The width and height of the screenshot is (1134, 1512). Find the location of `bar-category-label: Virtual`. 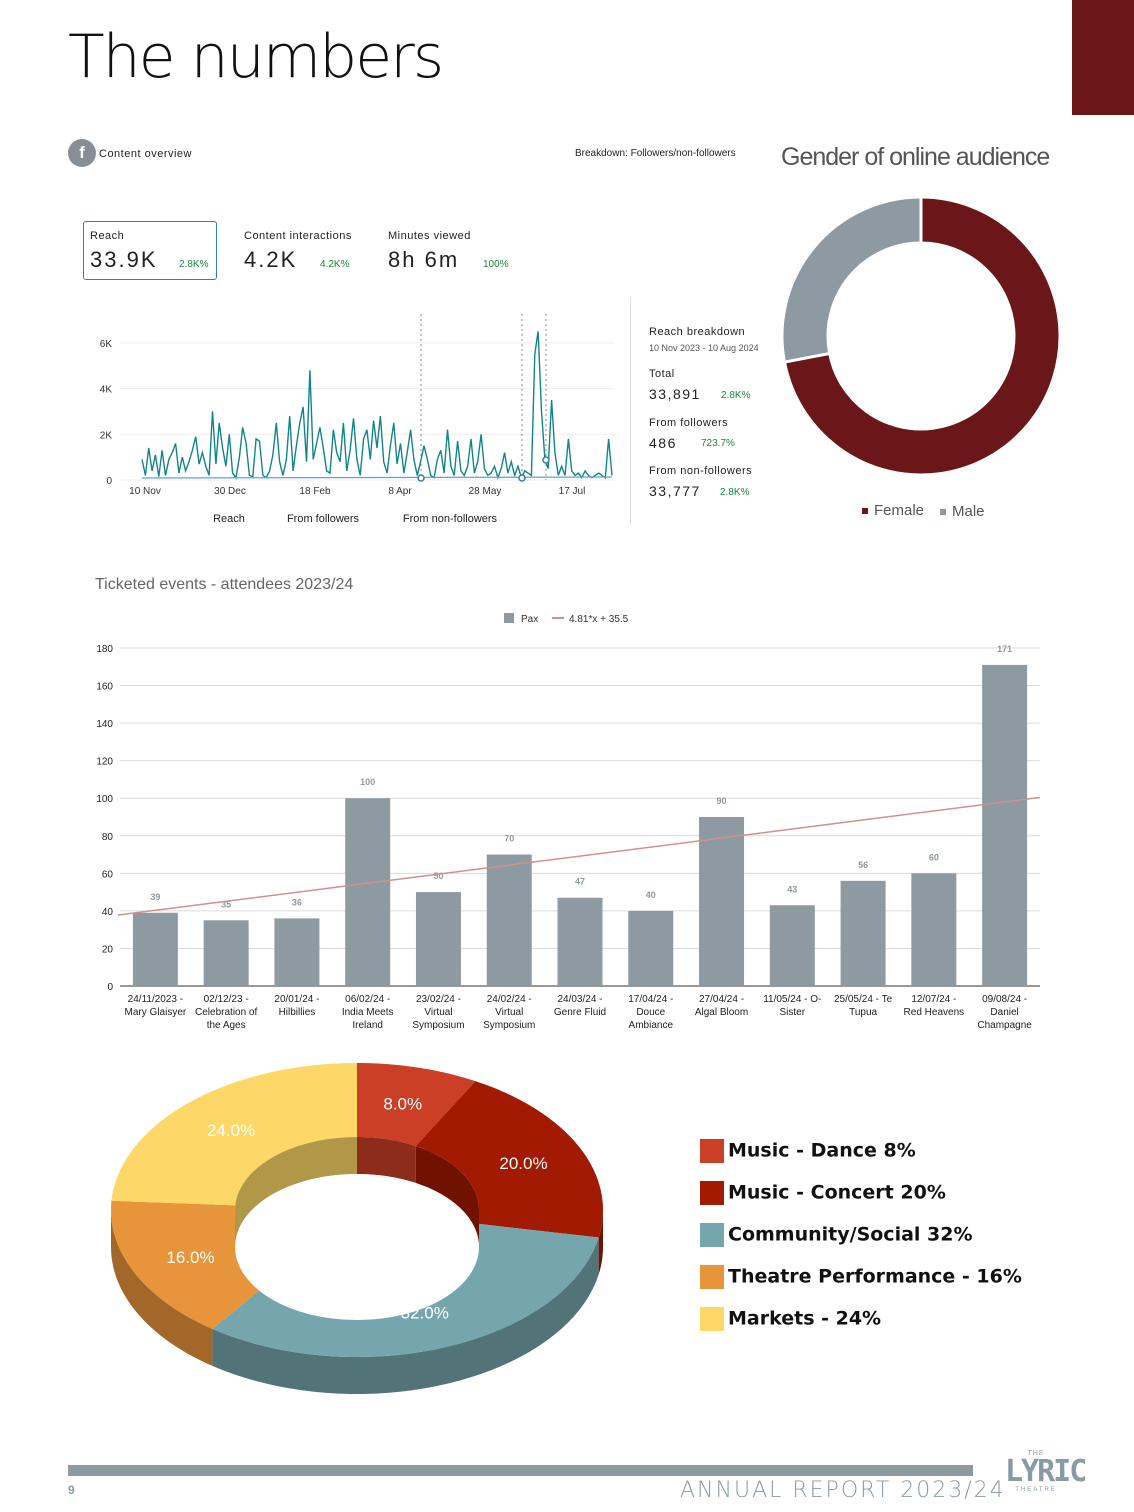

bar-category-label: Virtual is located at coordinates (509, 1012).